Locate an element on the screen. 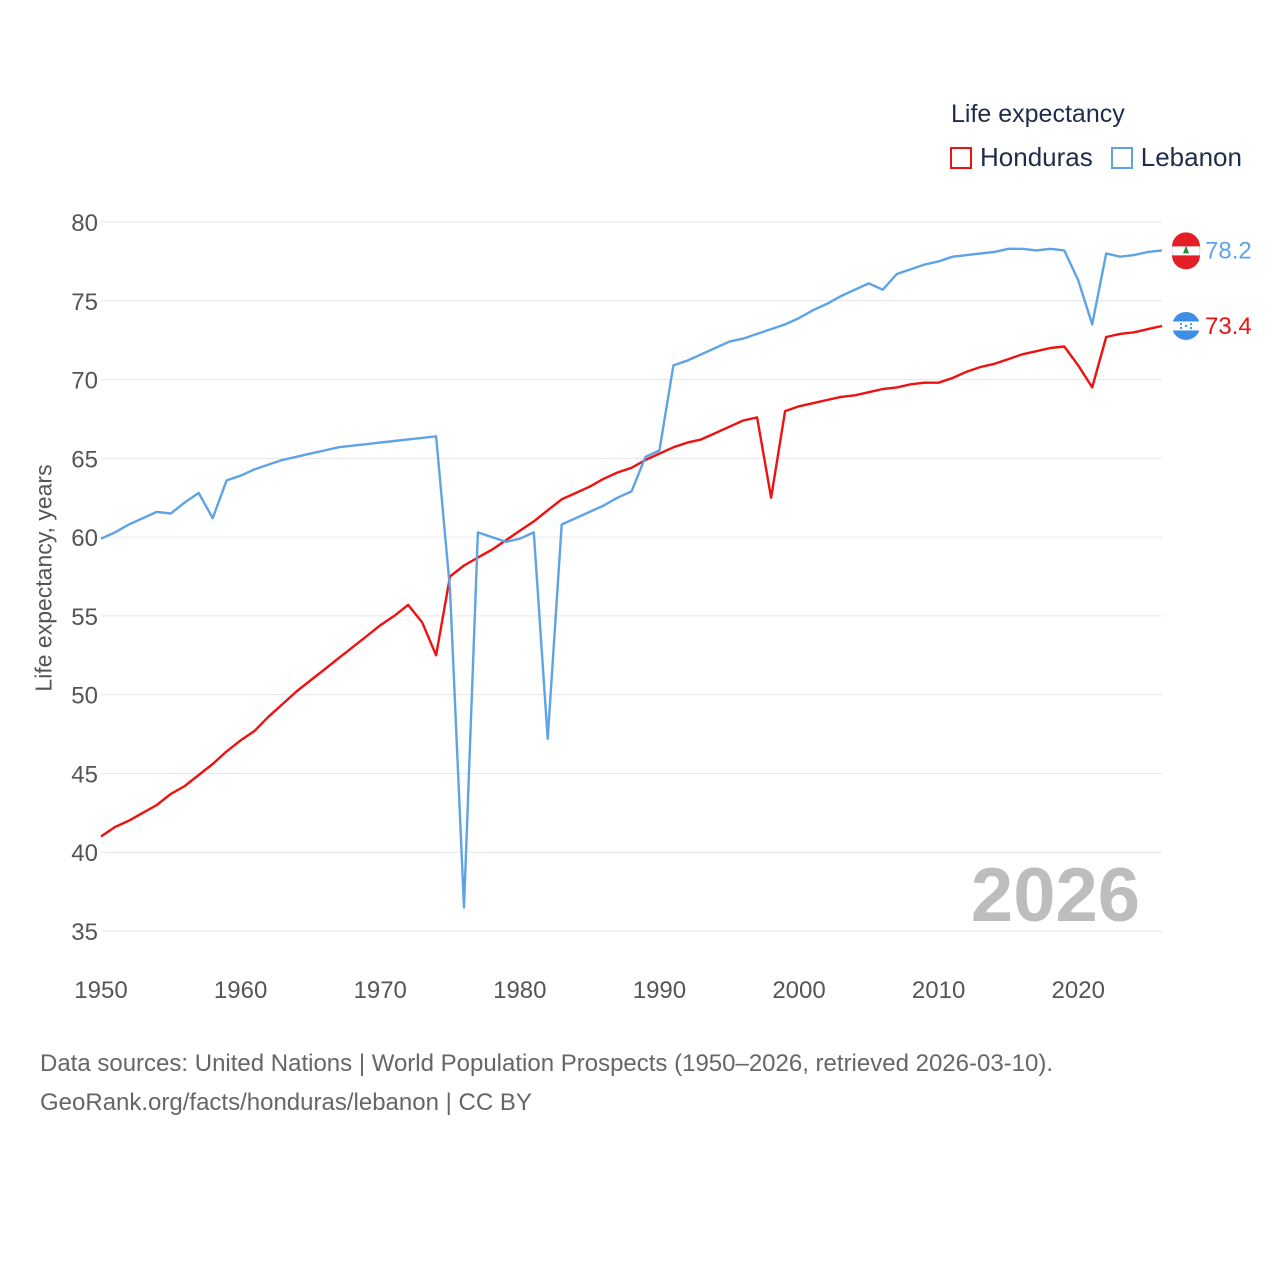 The height and width of the screenshot is (1280, 1280). legend-title: Life expectancy is located at coordinates (1038, 114).